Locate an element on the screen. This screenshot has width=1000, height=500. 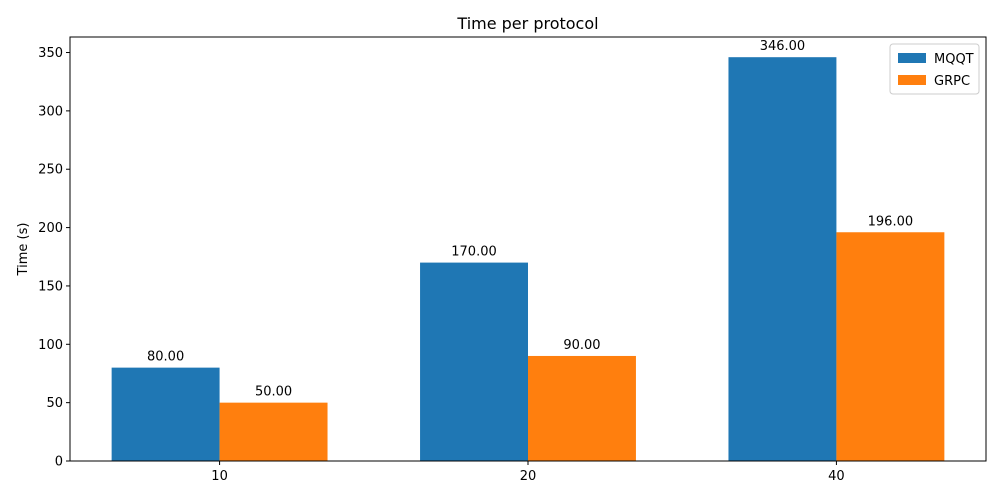
legend-label-grpc: GRPC is located at coordinates (952, 81).